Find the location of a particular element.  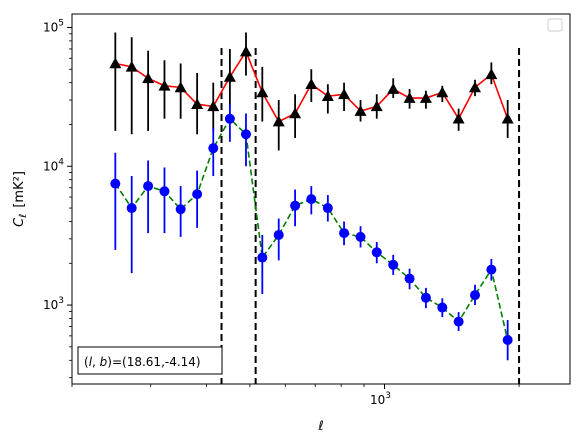

x-tick-label-1: 103 is located at coordinates (380, 399).